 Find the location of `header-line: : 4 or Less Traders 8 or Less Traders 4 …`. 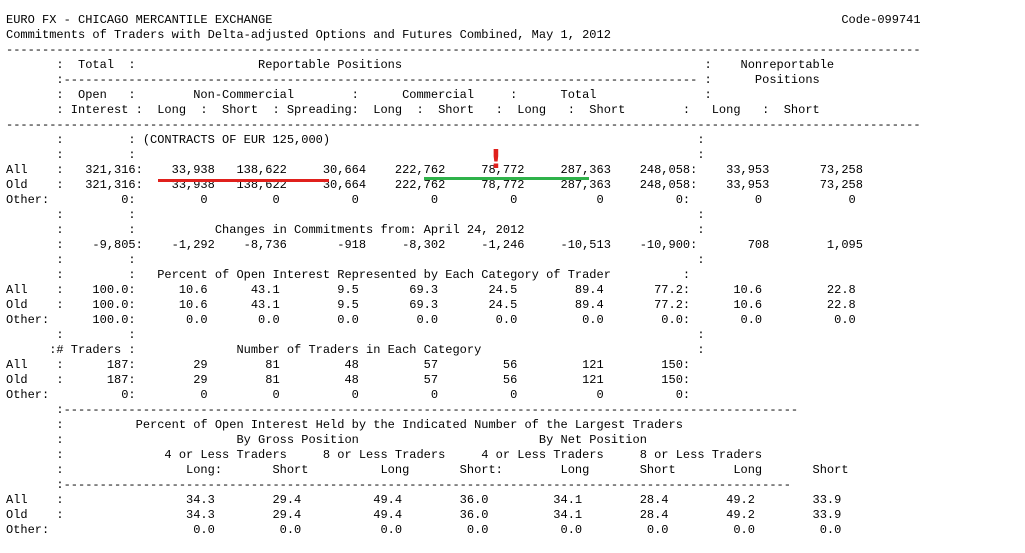

header-line: : 4 or Less Traders 8 or Less Traders 4 … is located at coordinates (384, 455).